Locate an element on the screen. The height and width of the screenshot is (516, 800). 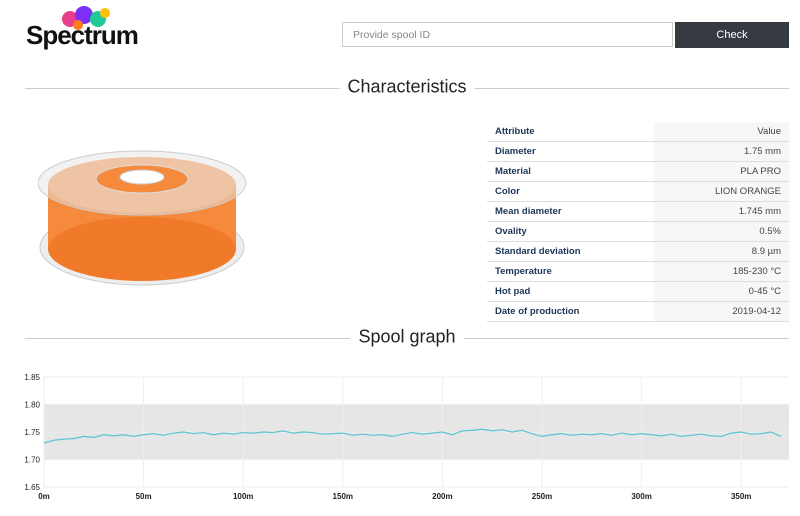
table-cell: Material is located at coordinates (571, 171).